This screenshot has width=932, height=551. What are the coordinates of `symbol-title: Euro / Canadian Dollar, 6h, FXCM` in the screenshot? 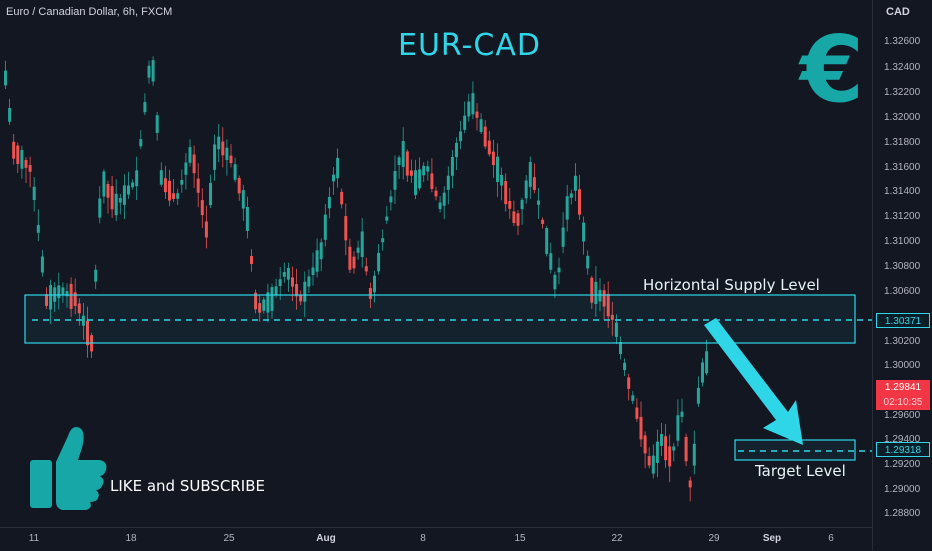 It's located at (89, 12).